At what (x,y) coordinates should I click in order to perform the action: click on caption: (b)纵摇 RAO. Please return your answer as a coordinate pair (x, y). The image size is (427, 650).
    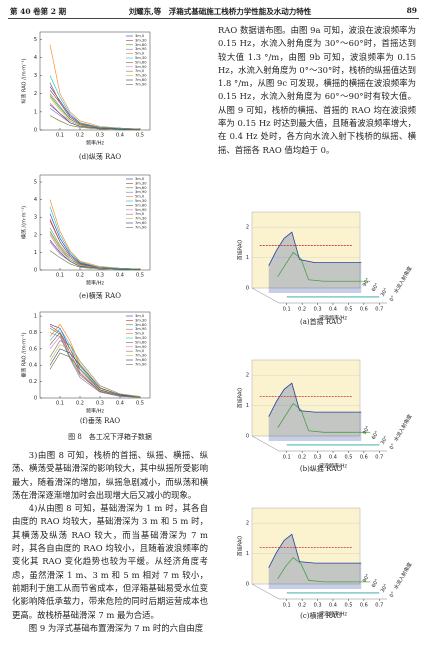
    Looking at the image, I should click on (321, 468).